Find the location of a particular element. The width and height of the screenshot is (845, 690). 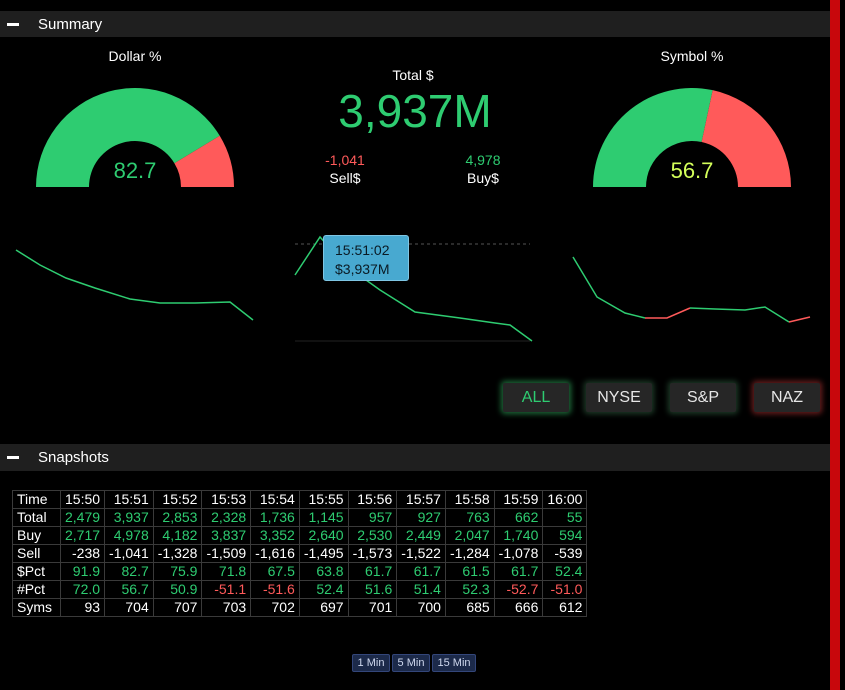

summary-header: Summary is located at coordinates (415, 24).